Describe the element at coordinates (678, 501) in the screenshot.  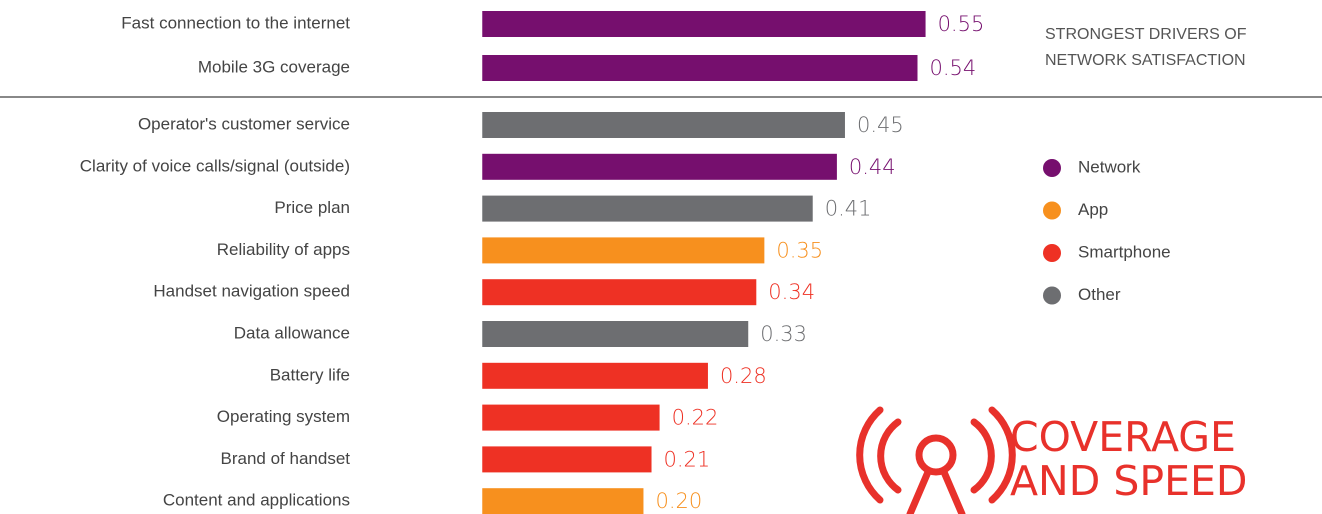
I see `value-label: 0.20` at that location.